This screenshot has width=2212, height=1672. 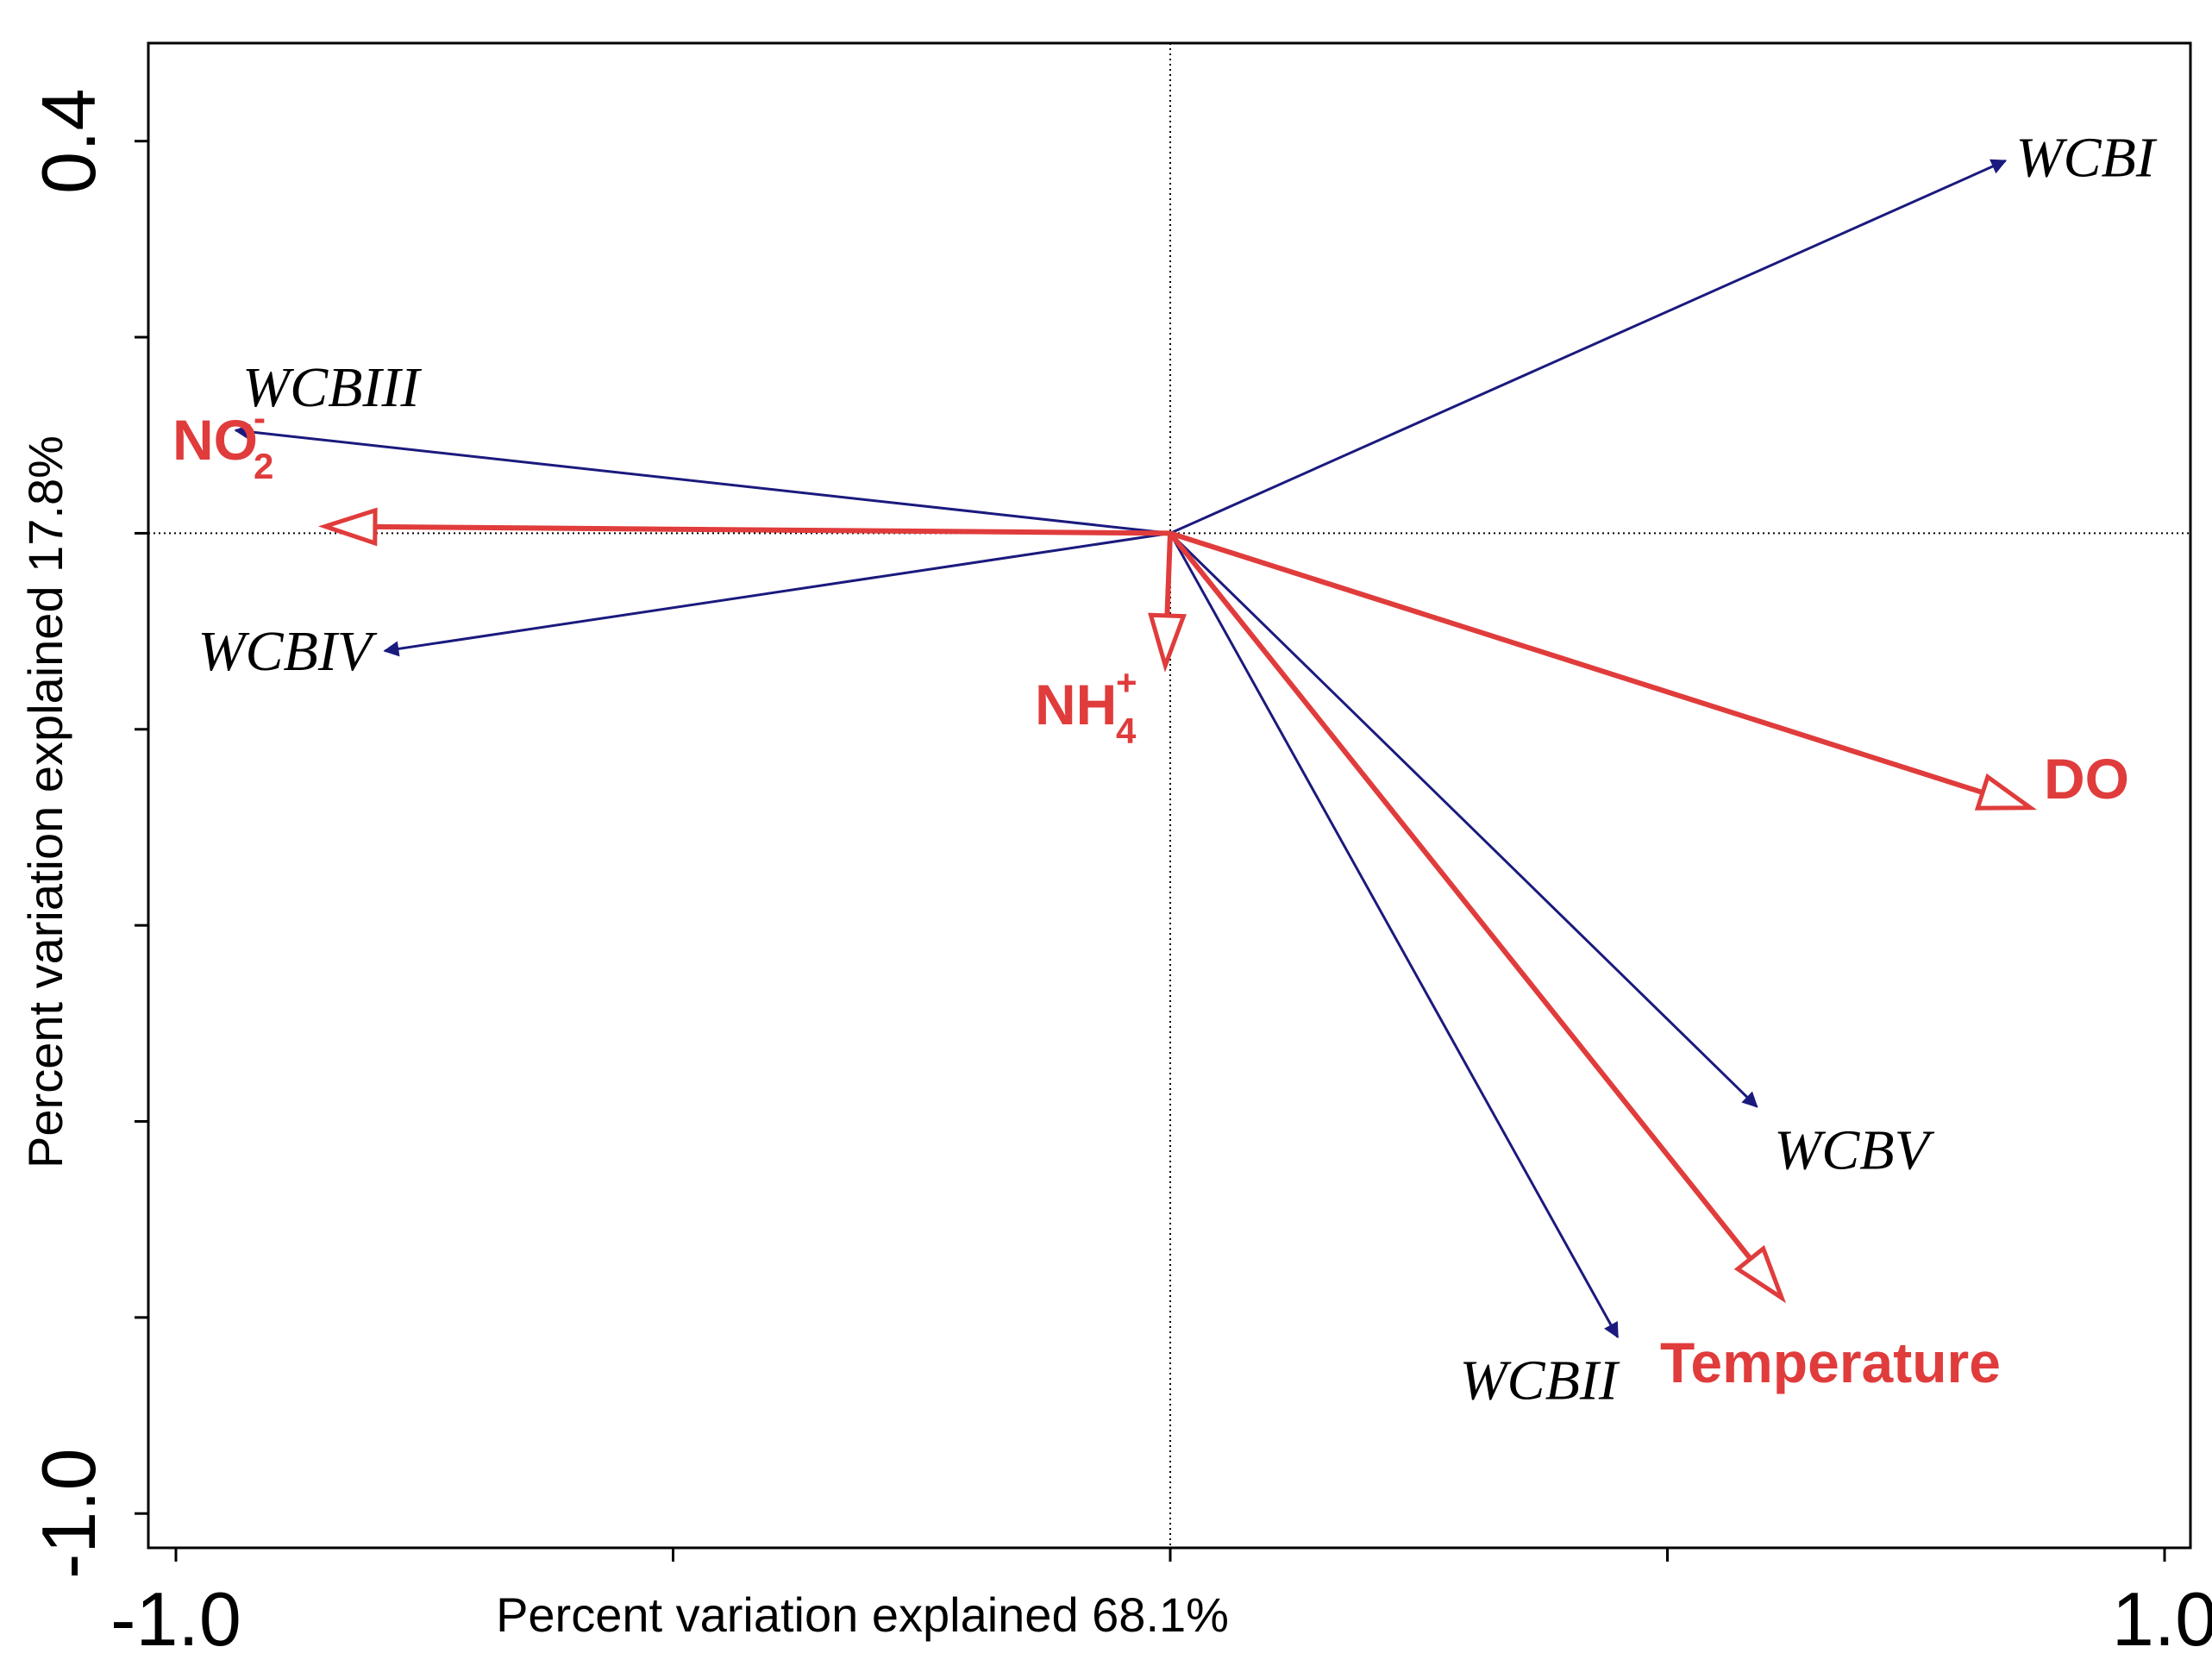 What do you see at coordinates (2162, 1619) in the screenshot?
I see `x-tick-label: 1.0` at bounding box center [2162, 1619].